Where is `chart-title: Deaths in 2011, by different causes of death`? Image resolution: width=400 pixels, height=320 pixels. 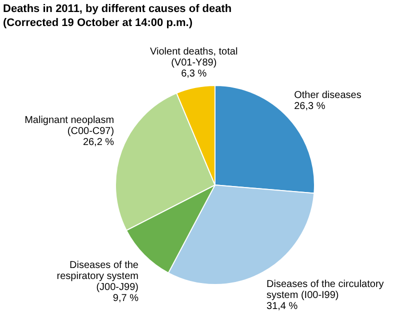
chart-title: Deaths in 2011, by different causes of death is located at coordinates (117, 9).